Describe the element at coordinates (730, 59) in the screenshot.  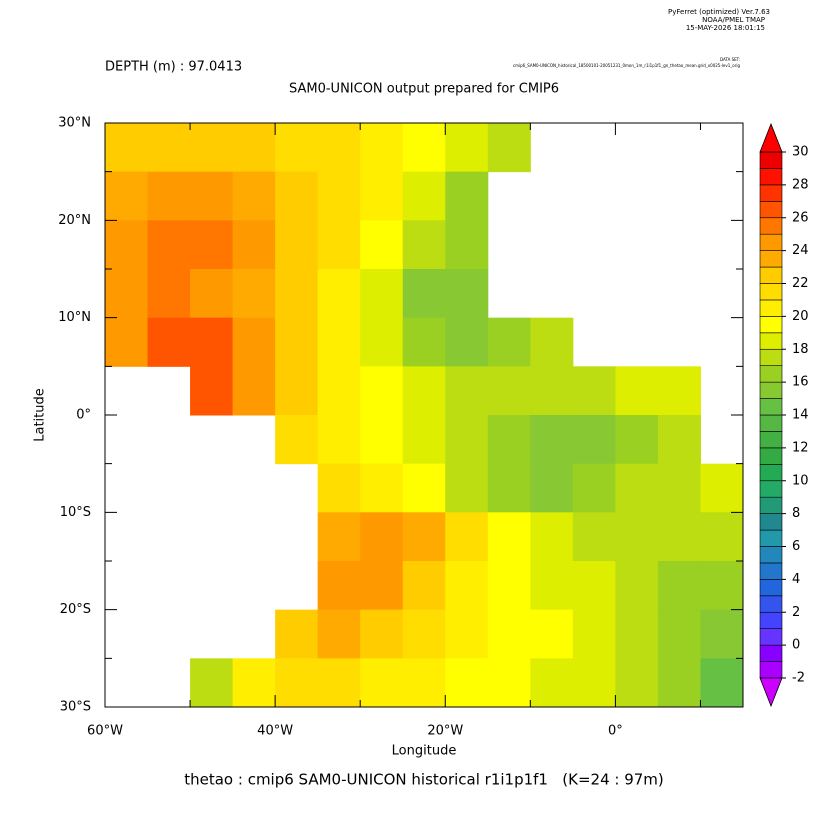
I see `dataset-label: DATA SET:` at that location.